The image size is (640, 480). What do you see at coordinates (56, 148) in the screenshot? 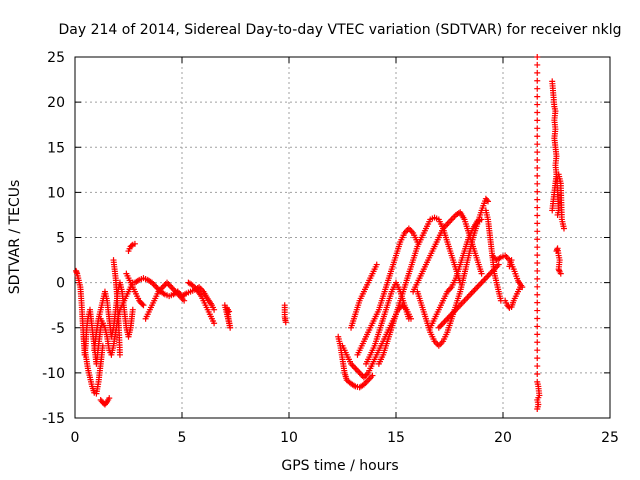
I see `y-tick-label: 15` at bounding box center [56, 148].